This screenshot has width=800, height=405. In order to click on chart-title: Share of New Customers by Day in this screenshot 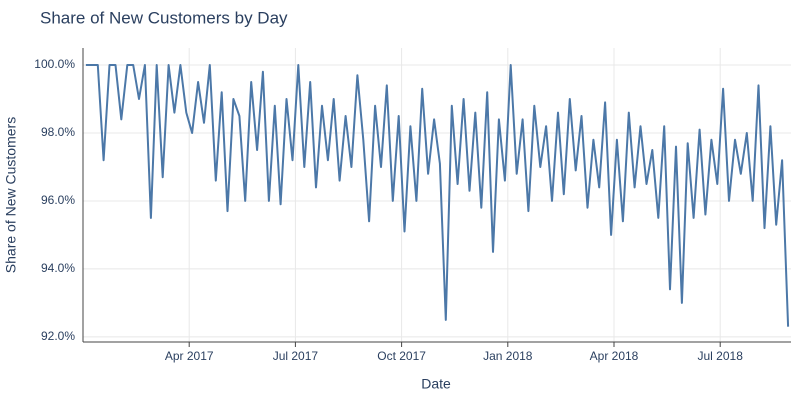, I will do `click(164, 17)`.